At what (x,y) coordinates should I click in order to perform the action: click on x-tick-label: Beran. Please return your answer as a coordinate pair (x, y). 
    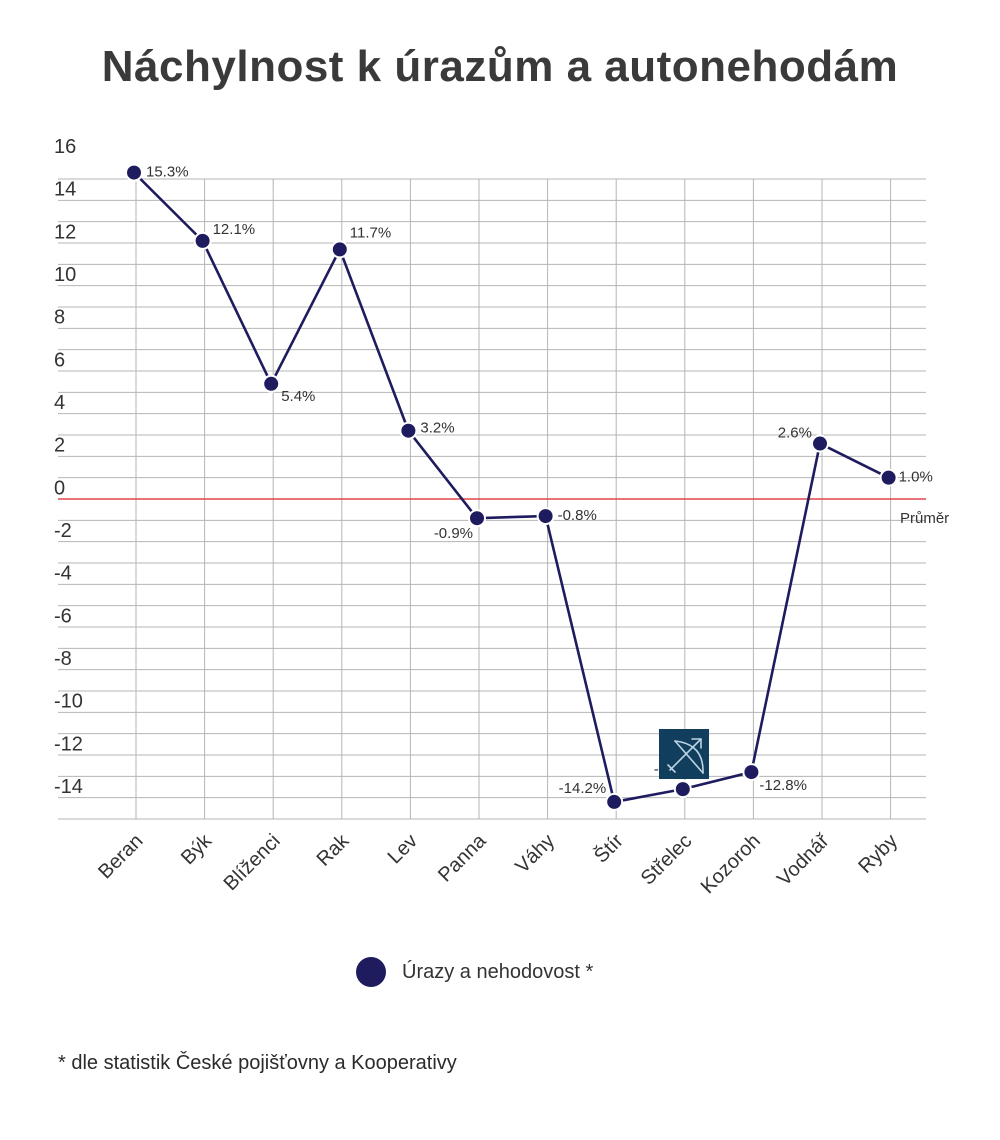
    Looking at the image, I should click on (120, 856).